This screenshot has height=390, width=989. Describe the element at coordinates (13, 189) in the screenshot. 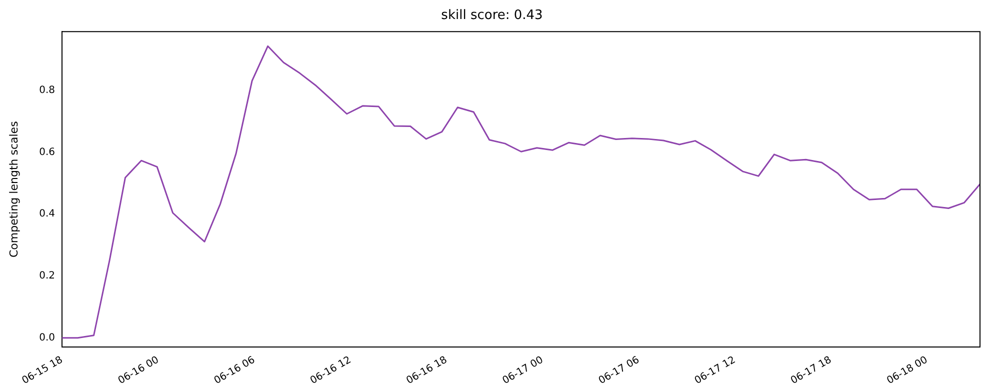

I see `y-axis-title: Competing length scales` at that location.